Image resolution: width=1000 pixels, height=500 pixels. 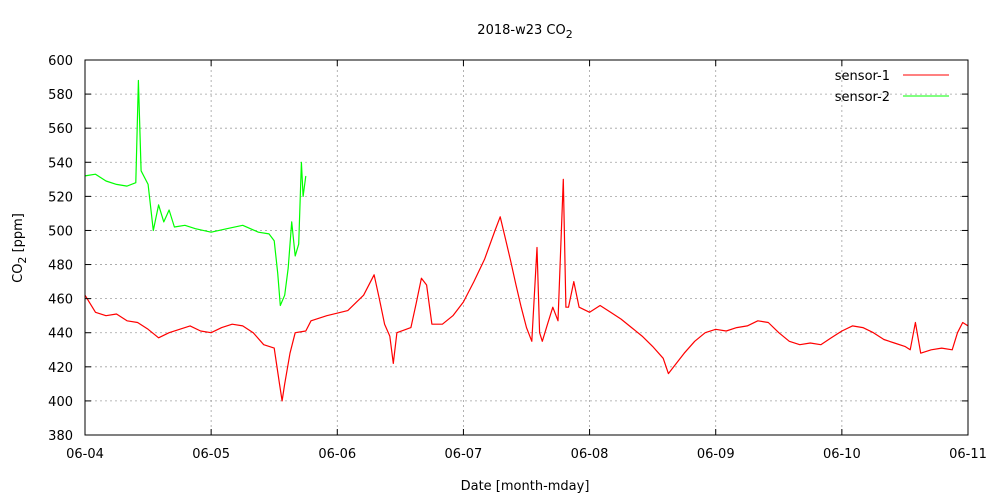 What do you see at coordinates (60, 61) in the screenshot?
I see `y-tick-label: 600` at bounding box center [60, 61].